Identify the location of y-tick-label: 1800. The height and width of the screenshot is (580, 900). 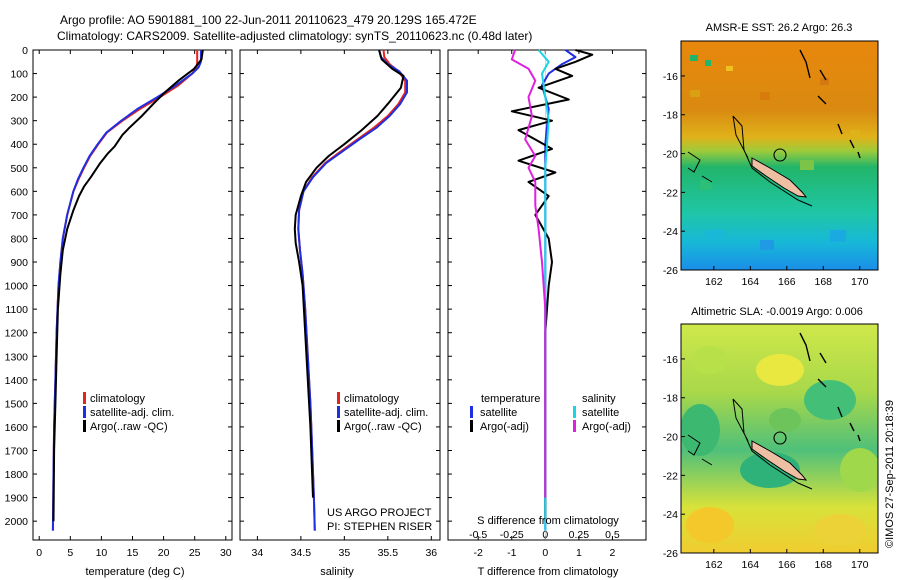
(17, 475).